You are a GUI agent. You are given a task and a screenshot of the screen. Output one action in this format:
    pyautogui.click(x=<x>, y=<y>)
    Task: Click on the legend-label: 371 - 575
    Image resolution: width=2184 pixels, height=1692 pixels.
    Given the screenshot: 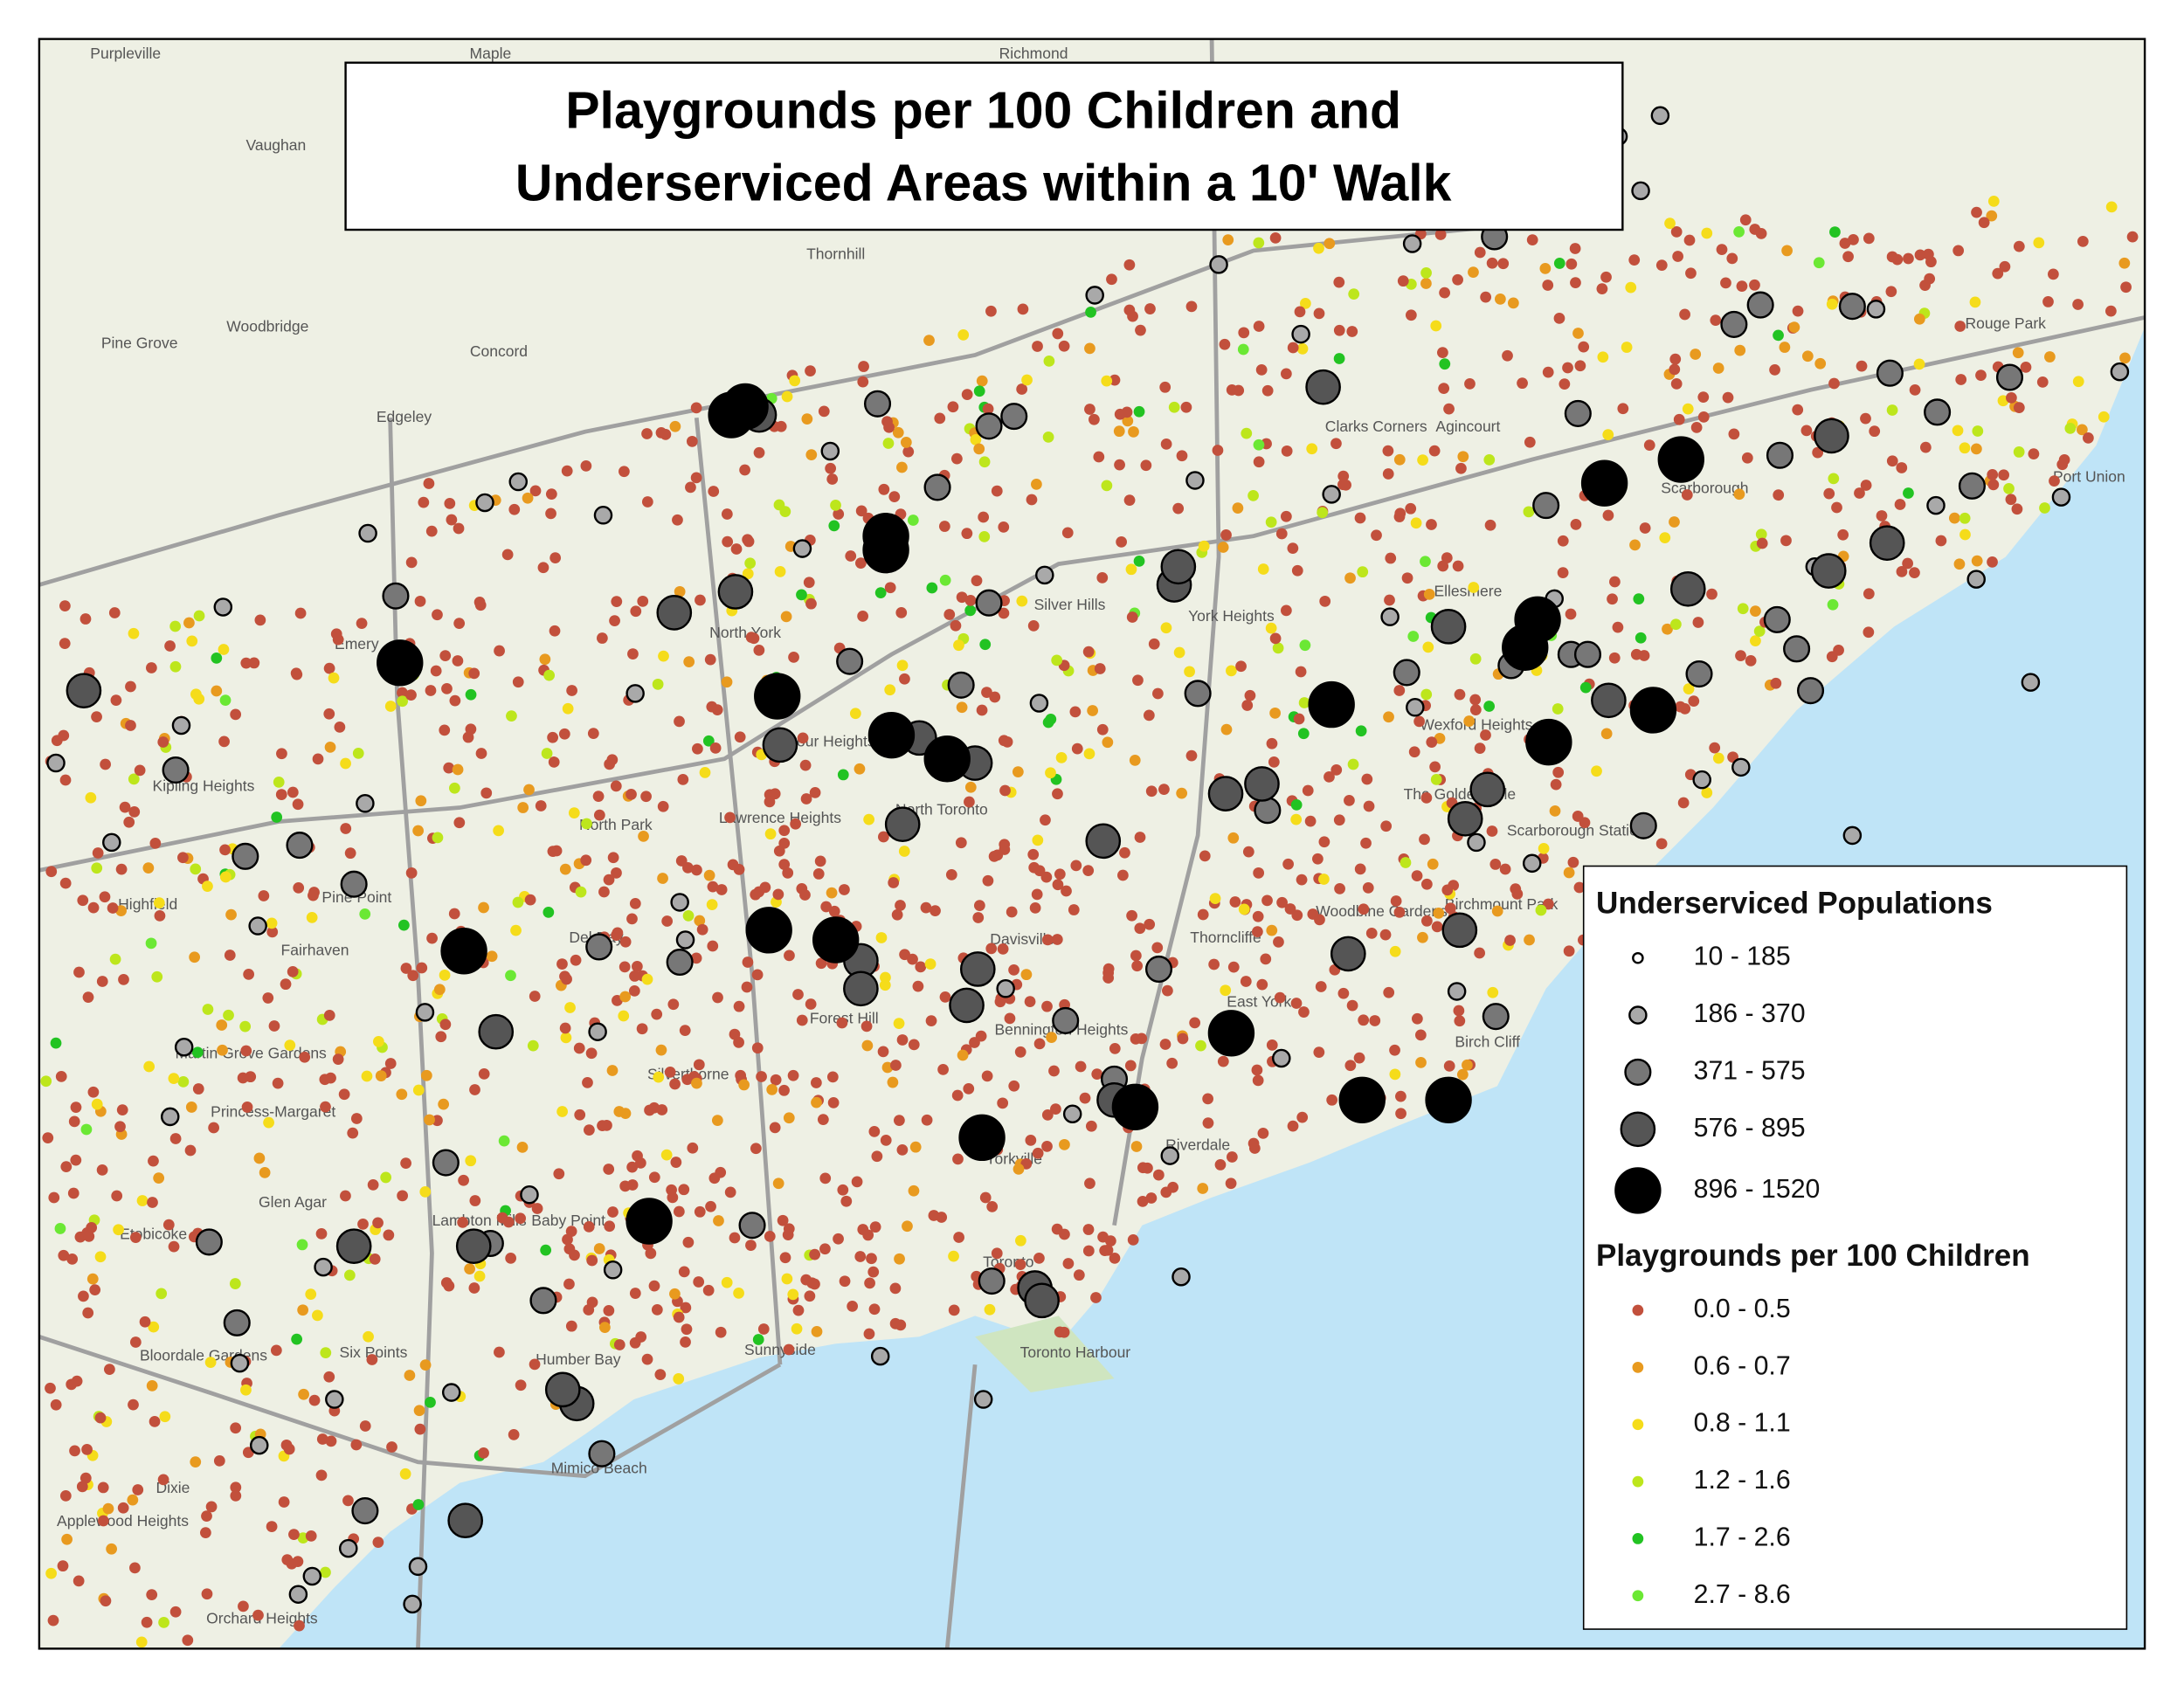 What is the action you would take?
    pyautogui.click(x=1750, y=1070)
    